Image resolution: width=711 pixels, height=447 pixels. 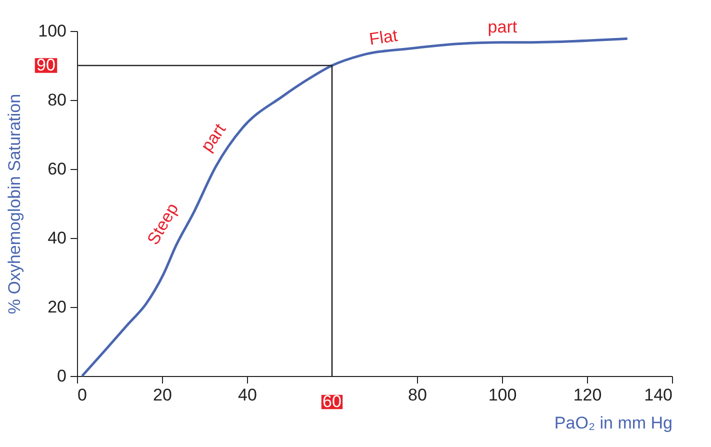 What do you see at coordinates (57, 169) in the screenshot?
I see `y-tick-label: 60` at bounding box center [57, 169].